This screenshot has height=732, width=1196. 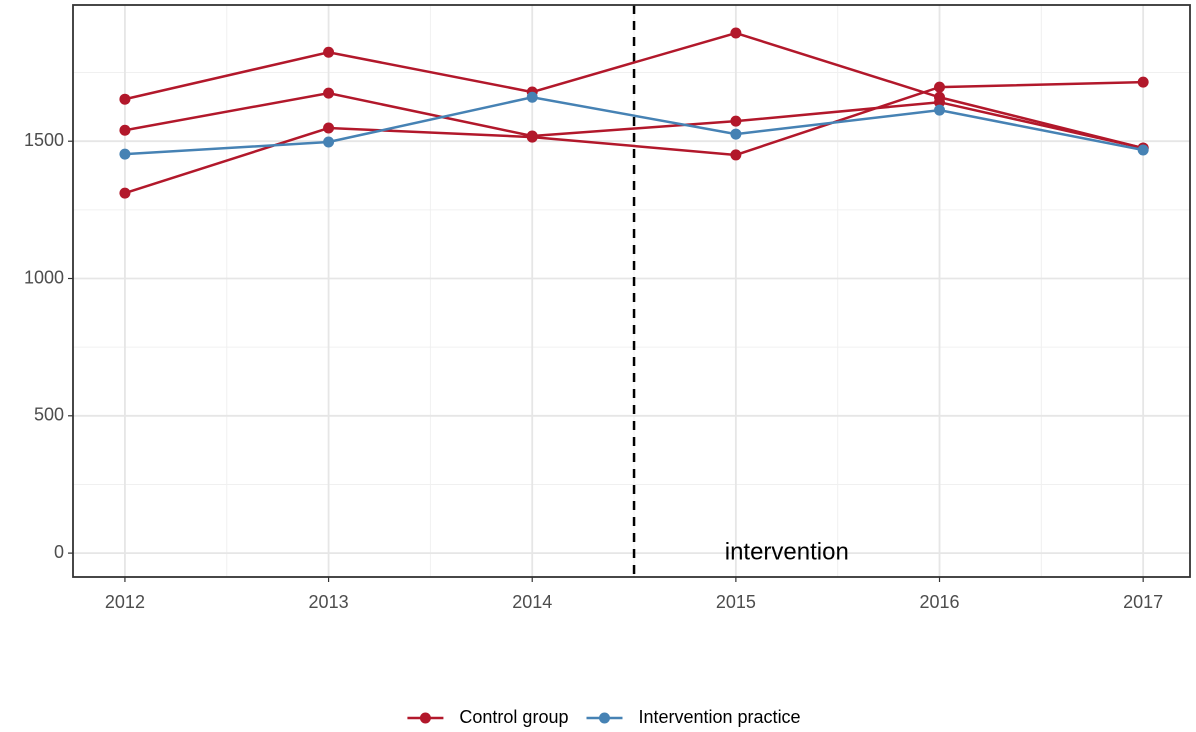 What do you see at coordinates (125, 602) in the screenshot?
I see `x-tick-label: 2012` at bounding box center [125, 602].